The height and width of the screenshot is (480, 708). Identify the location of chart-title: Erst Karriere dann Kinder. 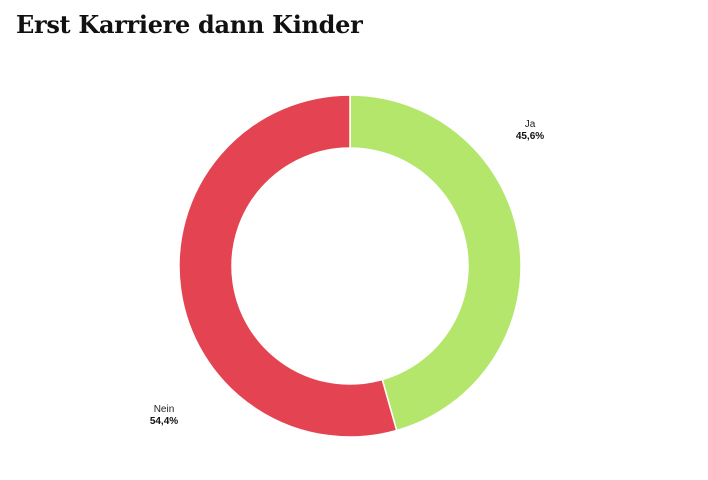
(189, 24).